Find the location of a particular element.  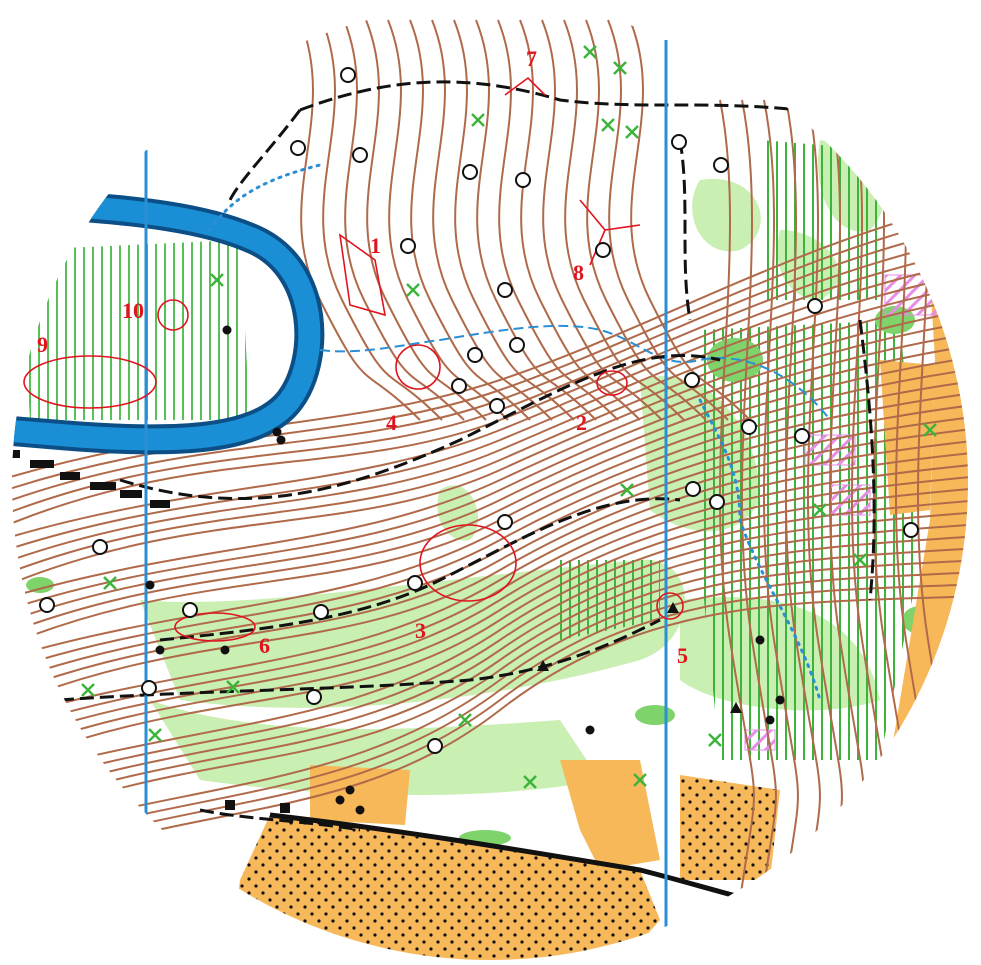

control-number-7: 7 is located at coordinates (531, 58).